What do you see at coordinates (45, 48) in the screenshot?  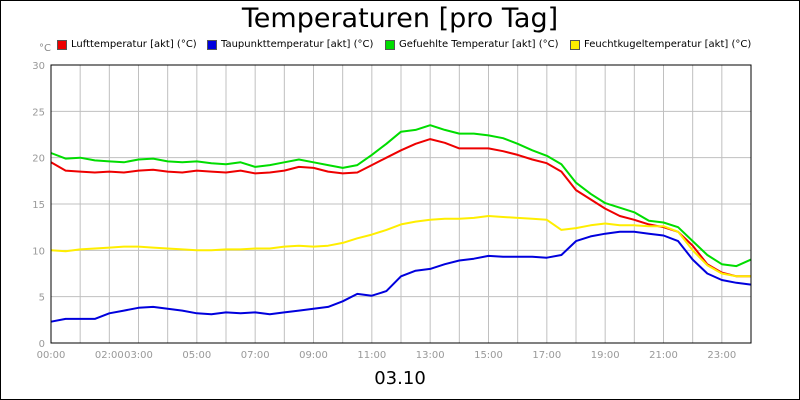 I see `y-axis-unit: °C` at bounding box center [45, 48].